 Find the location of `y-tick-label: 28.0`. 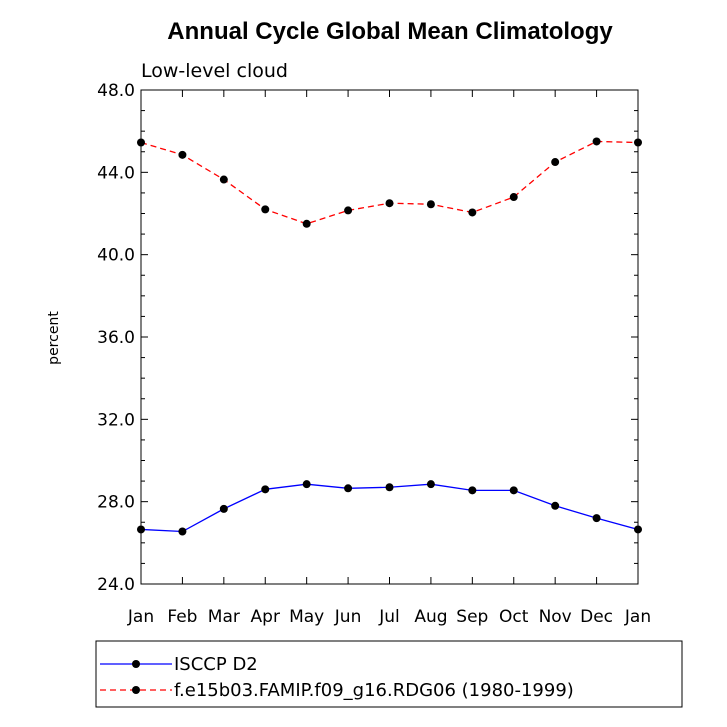

y-tick-label: 28.0 is located at coordinates (116, 503).